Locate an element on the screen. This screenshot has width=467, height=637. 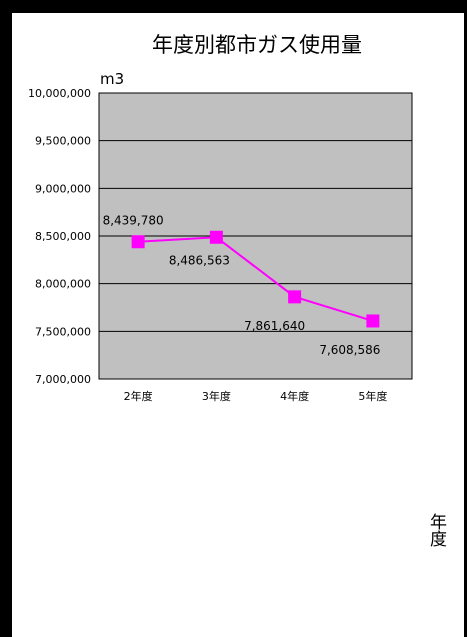
chart-title: 年度別都市ガス使用量 is located at coordinates (257, 45).